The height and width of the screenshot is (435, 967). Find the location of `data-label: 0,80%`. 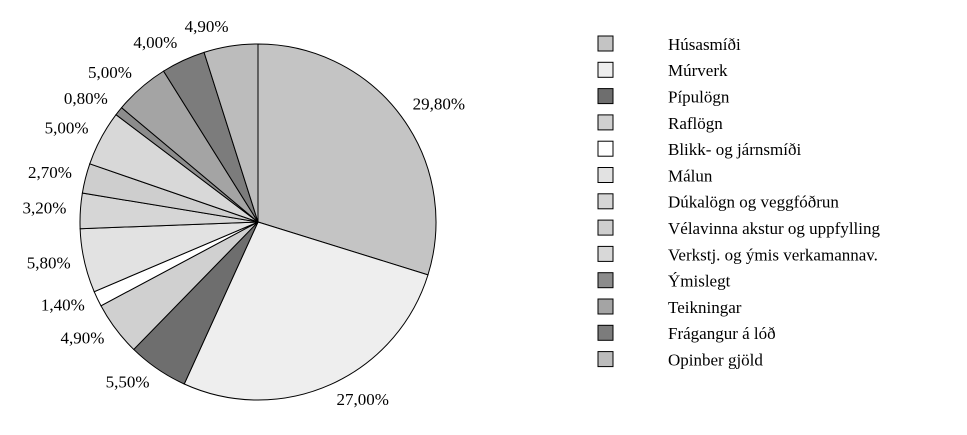

data-label: 0,80% is located at coordinates (86, 98).